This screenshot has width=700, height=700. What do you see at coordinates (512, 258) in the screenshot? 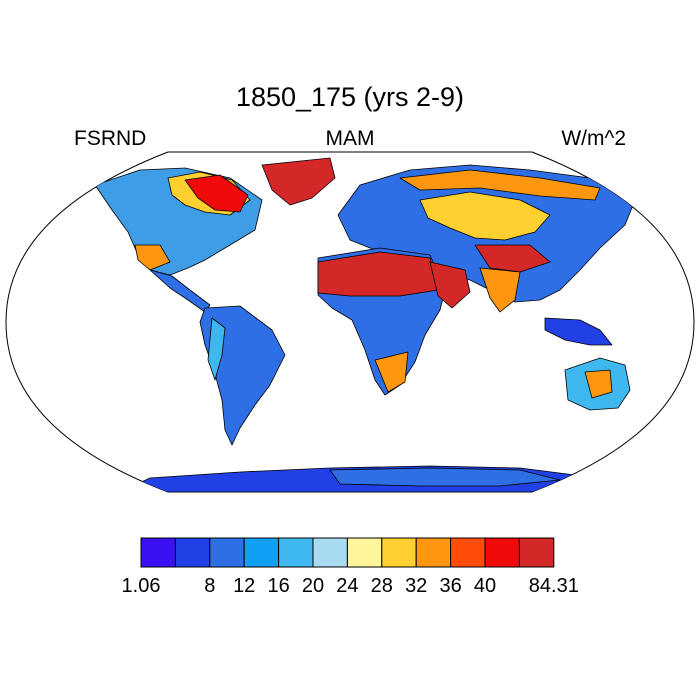
I see `tibet-region` at bounding box center [512, 258].